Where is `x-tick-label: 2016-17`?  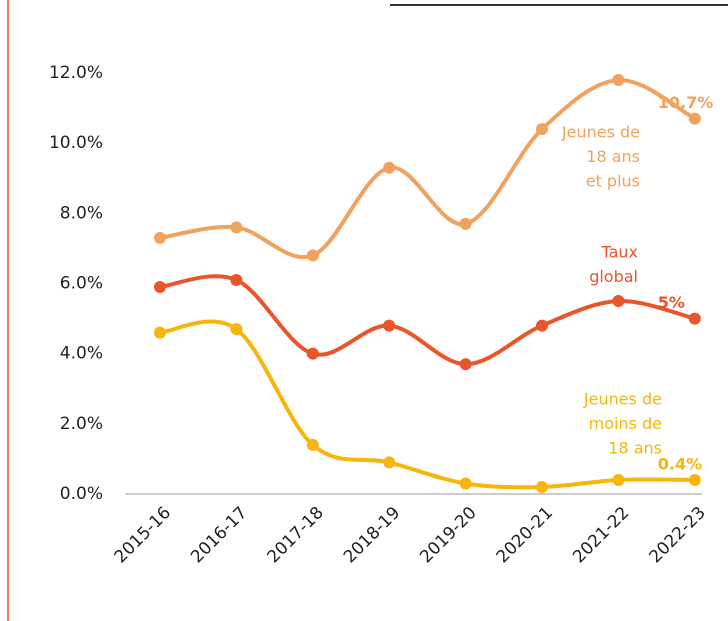 x-tick-label: 2016-17 is located at coordinates (219, 535).